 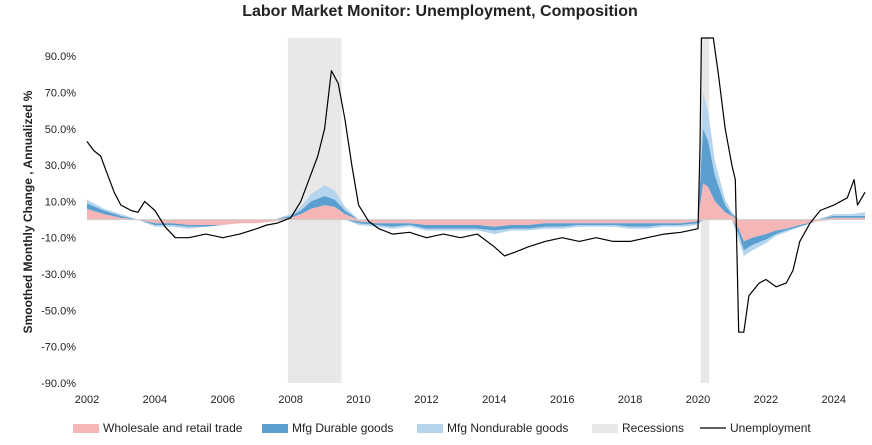 I want to click on x-tick-label: 2010, so click(x=358, y=400).